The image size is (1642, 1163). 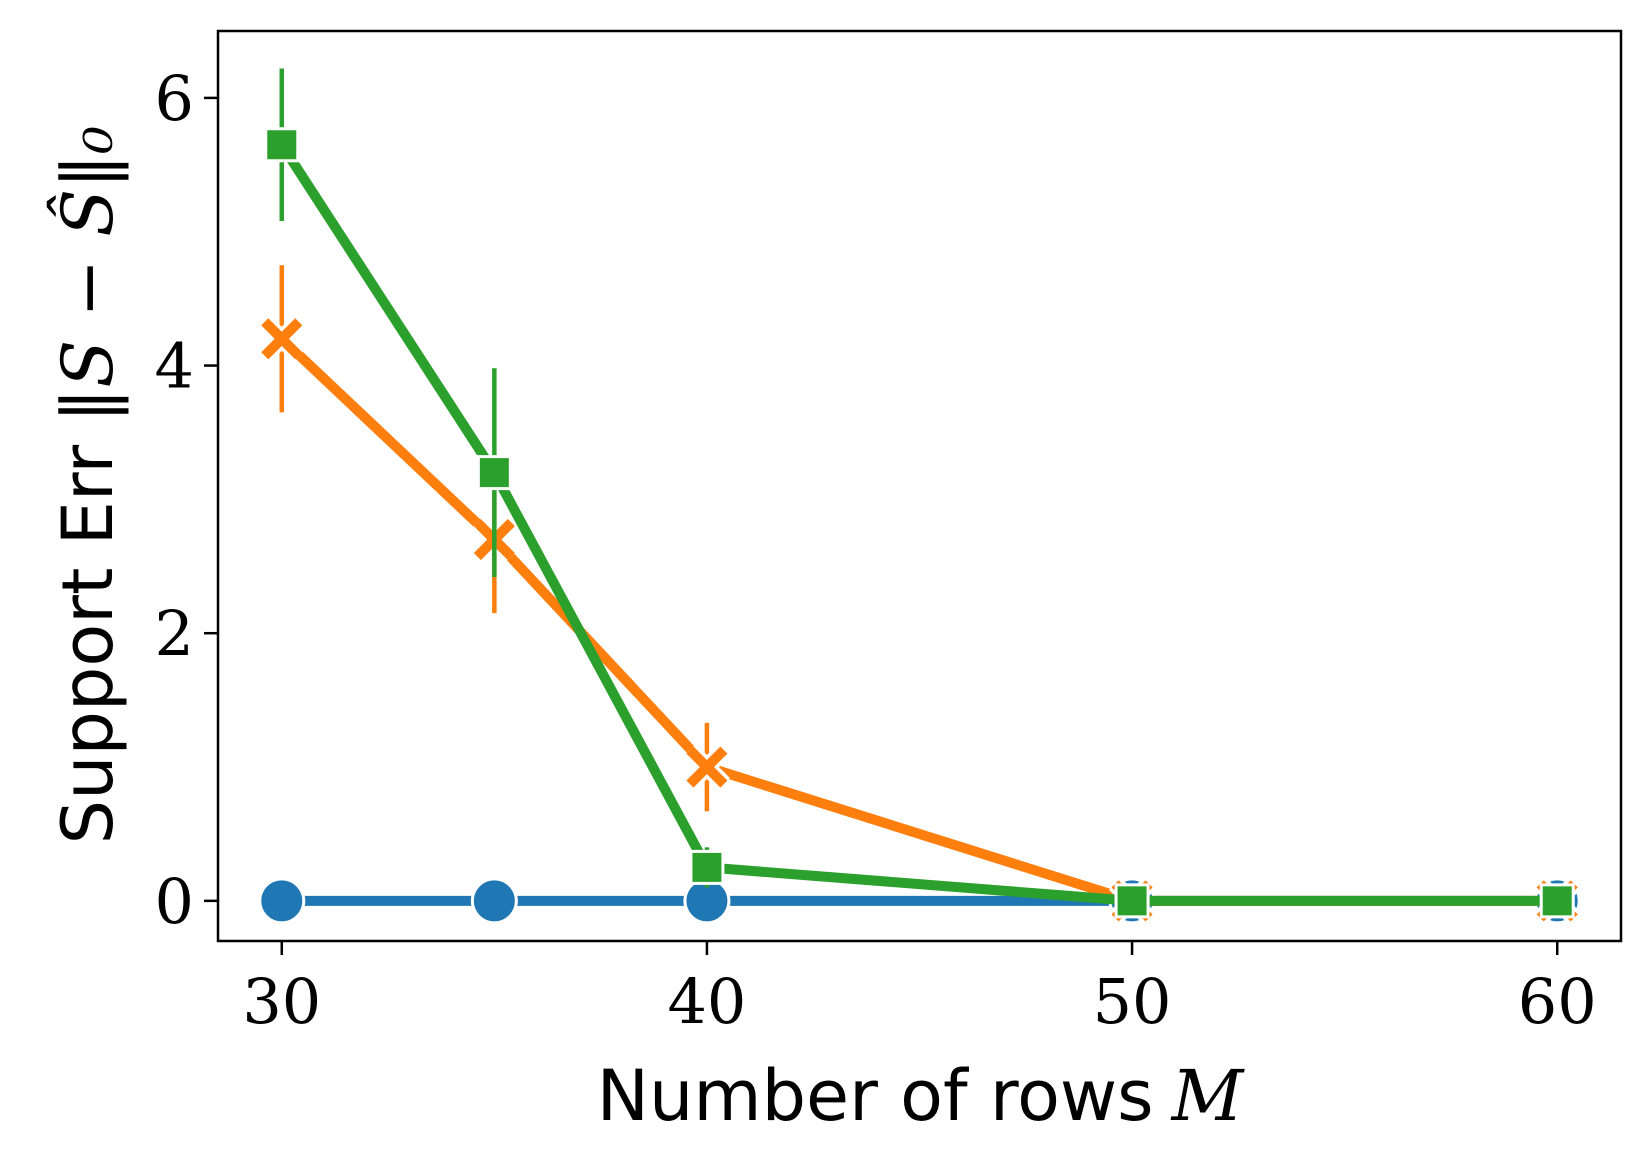 What do you see at coordinates (174, 366) in the screenshot?
I see `y-tick-label: 4` at bounding box center [174, 366].